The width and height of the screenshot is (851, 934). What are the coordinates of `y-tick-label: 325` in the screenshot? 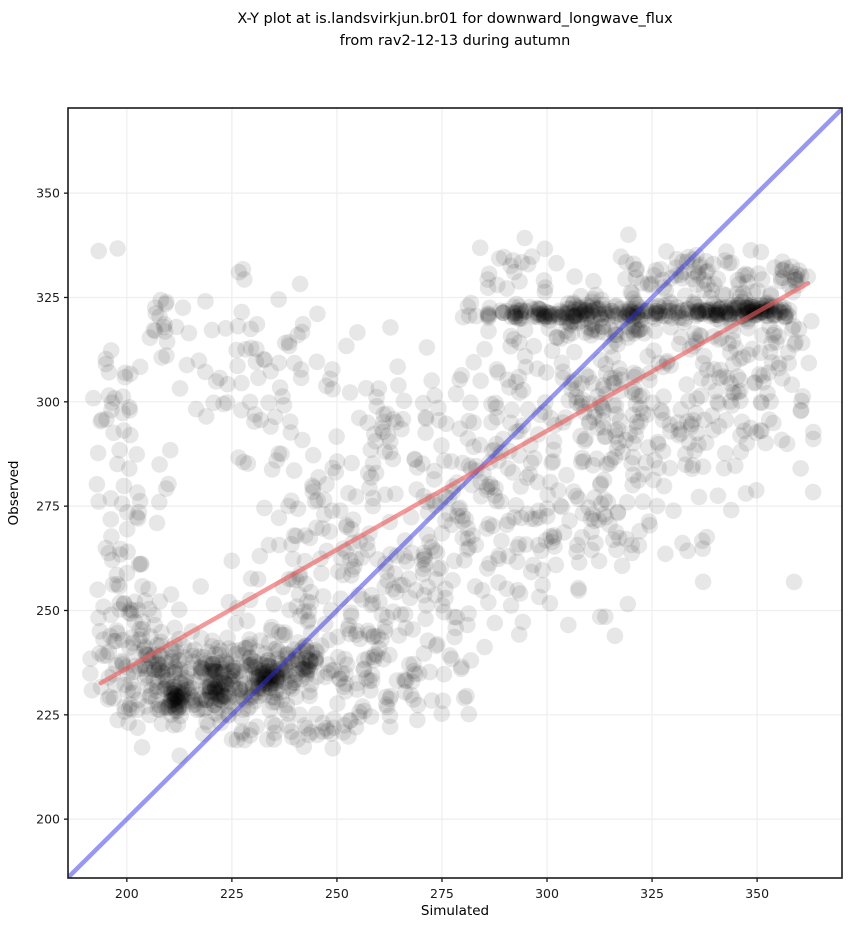 It's located at (48, 297).